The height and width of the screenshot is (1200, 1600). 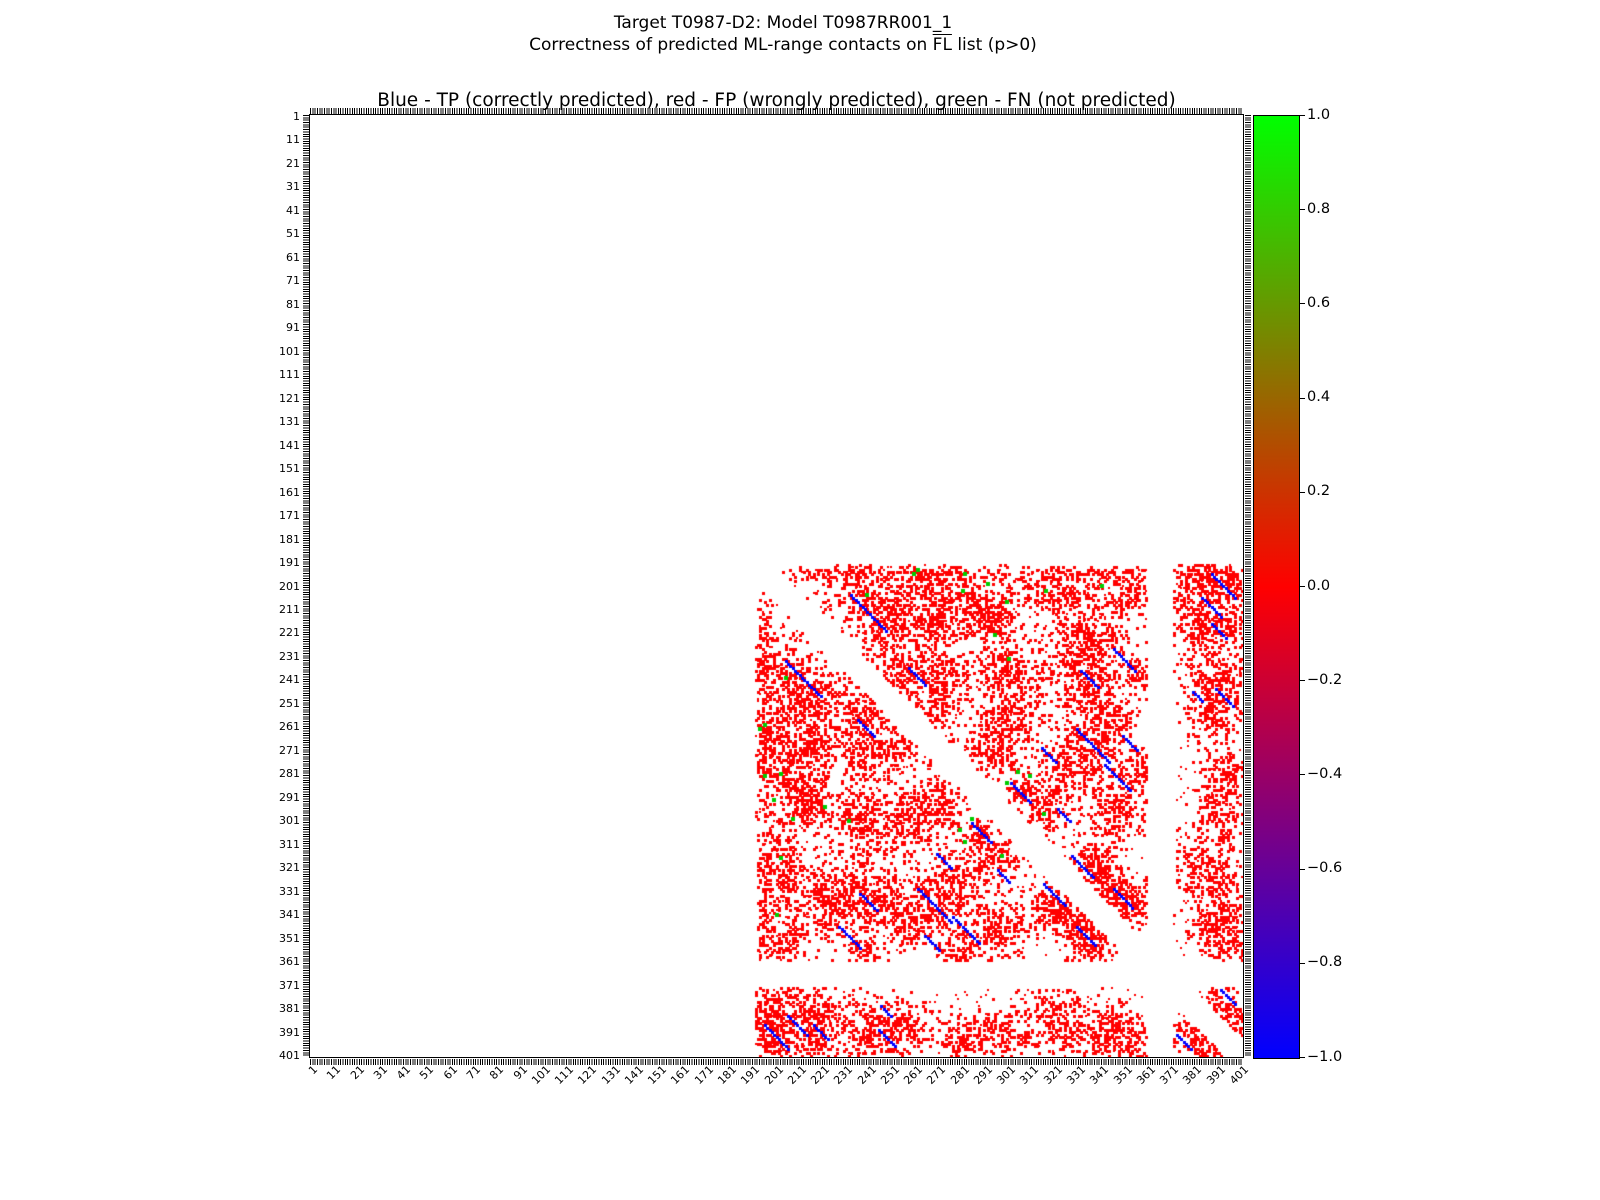 I want to click on y-tick-label: 201, so click(x=289, y=586).